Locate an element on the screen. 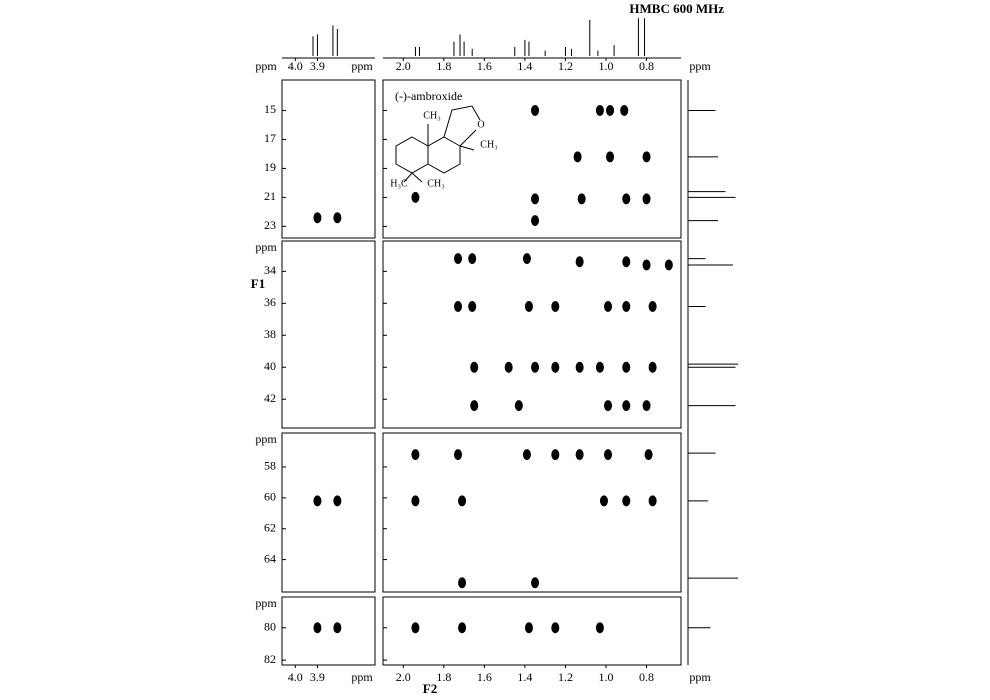  y-tick-label: 15 is located at coordinates (270, 109).